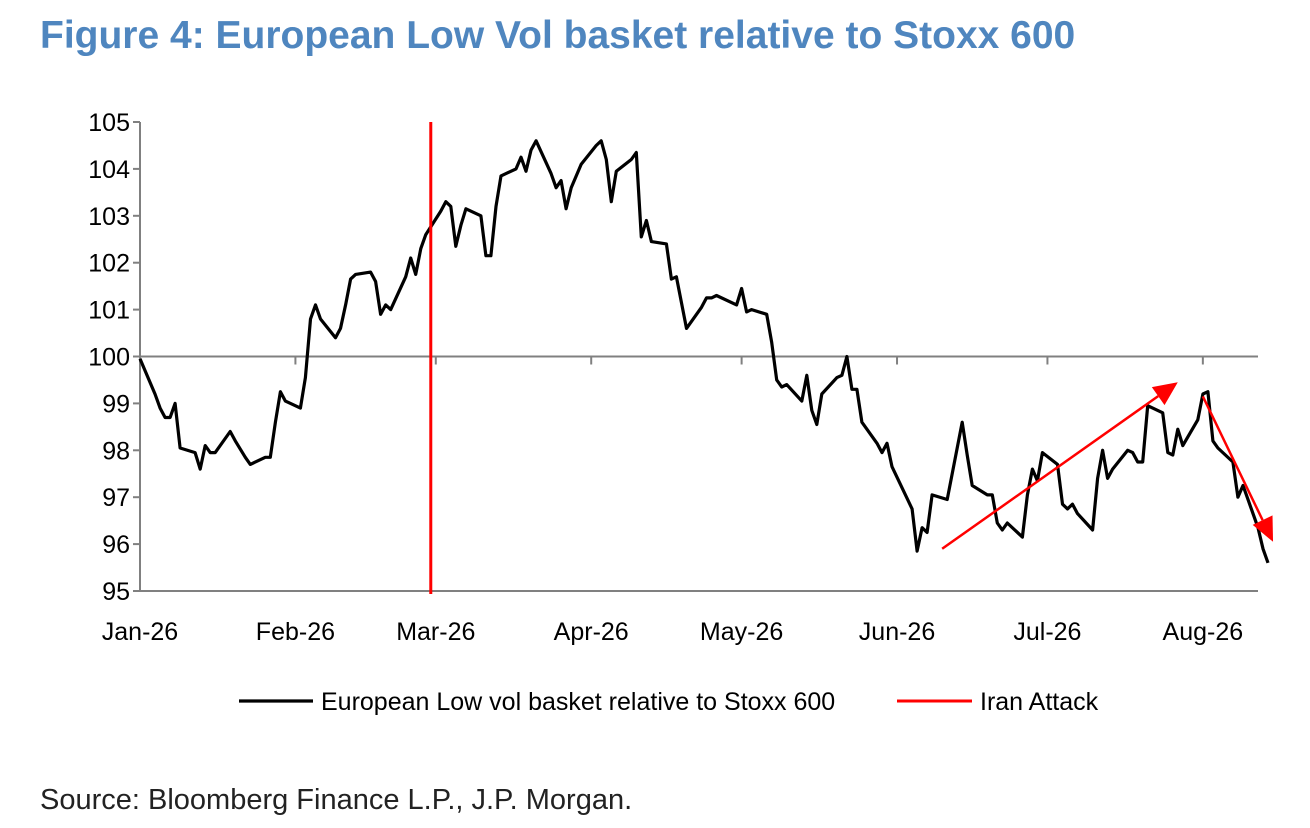 The height and width of the screenshot is (828, 1310). Describe the element at coordinates (109, 217) in the screenshot. I see `y-tick-label: 103` at that location.